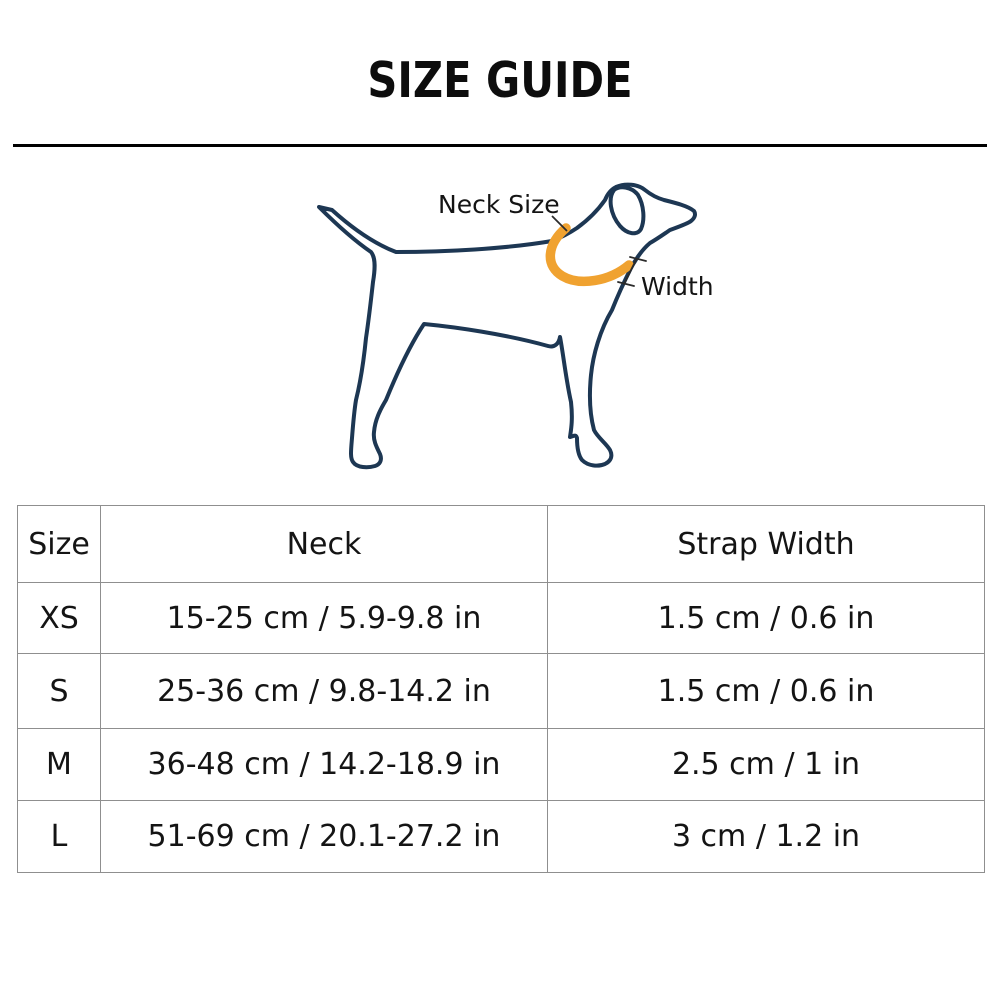 The image size is (1000, 1000). Describe the element at coordinates (677, 286) in the screenshot. I see `width-label: Width` at that location.